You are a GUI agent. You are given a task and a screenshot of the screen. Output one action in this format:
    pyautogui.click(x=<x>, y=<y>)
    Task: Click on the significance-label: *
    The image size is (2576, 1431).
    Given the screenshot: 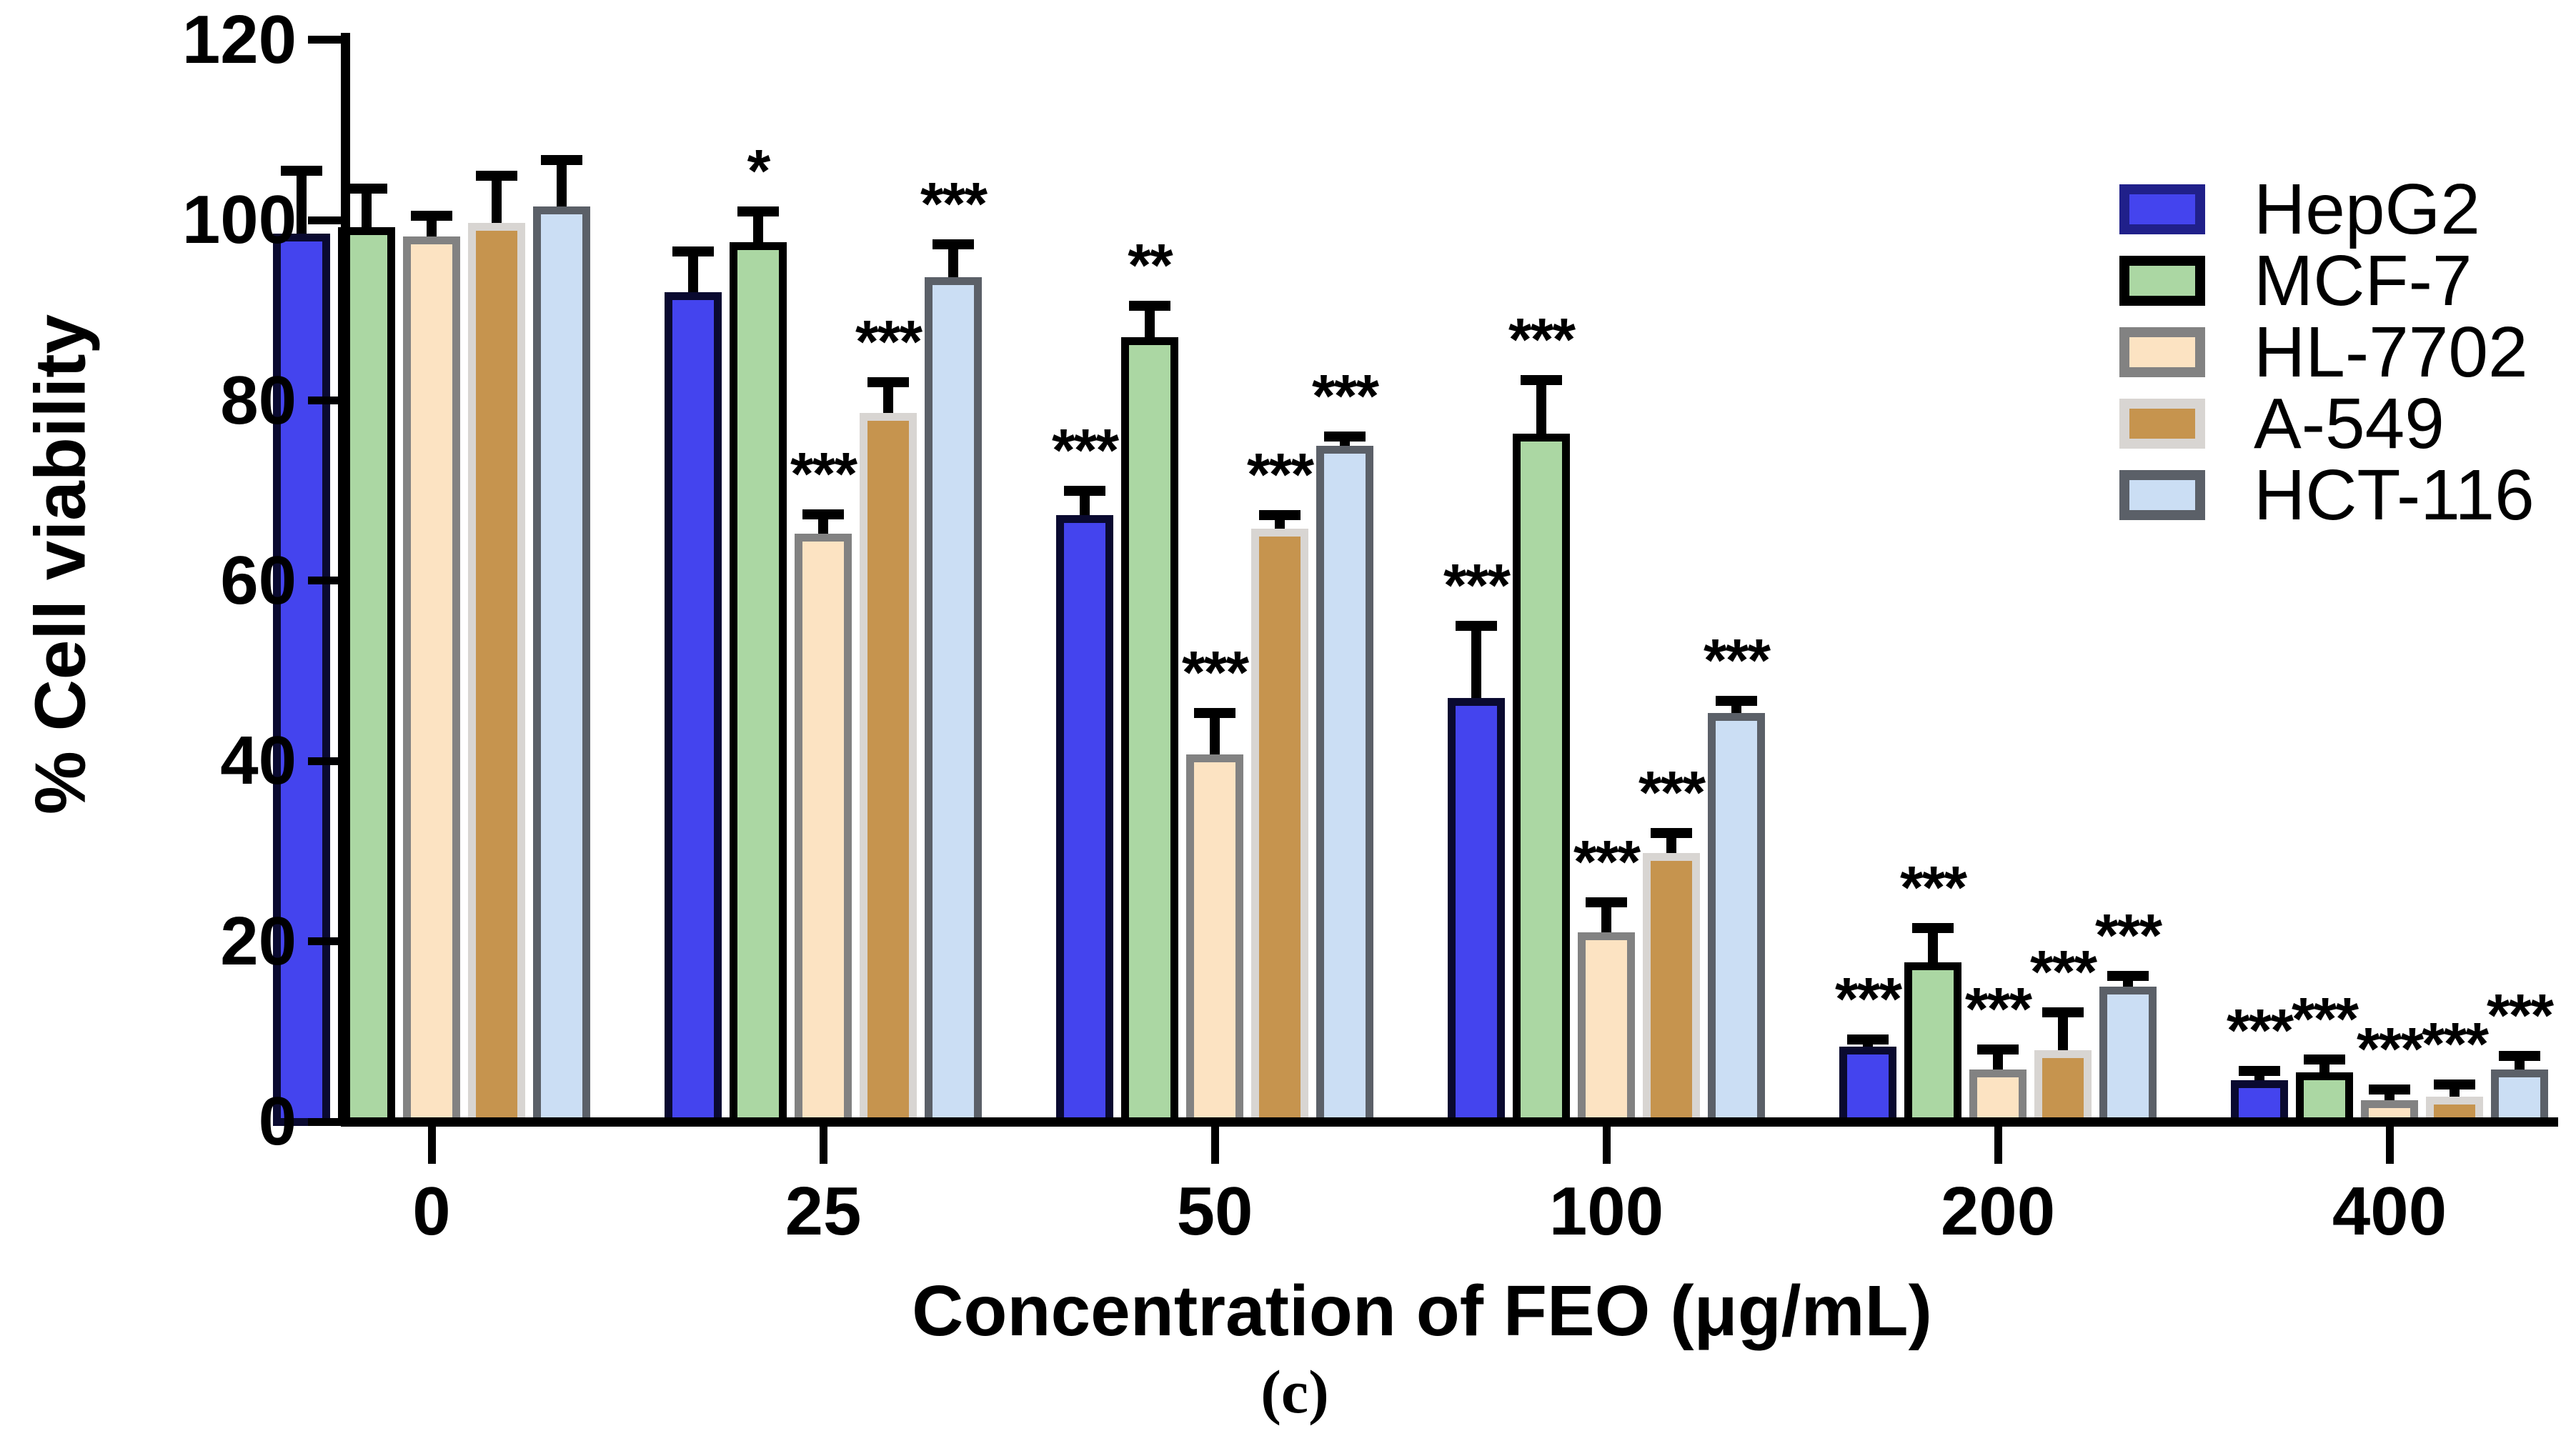 What is the action you would take?
    pyautogui.click(x=759, y=170)
    